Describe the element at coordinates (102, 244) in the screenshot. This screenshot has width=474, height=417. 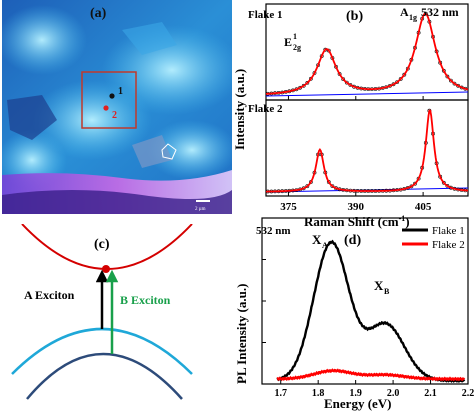
I see `panel-c-label: (c)` at that location.